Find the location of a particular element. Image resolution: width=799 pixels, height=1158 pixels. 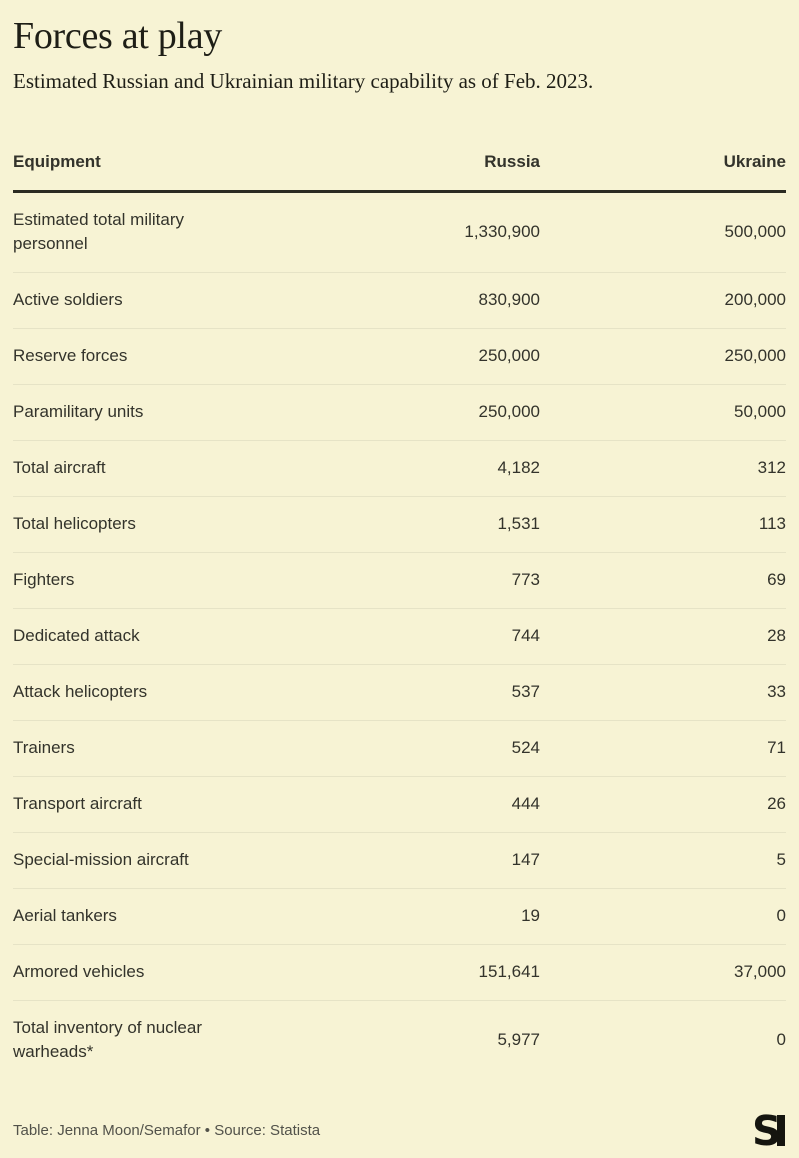

table-row: Attack helicopters 537 33 is located at coordinates (399, 691).